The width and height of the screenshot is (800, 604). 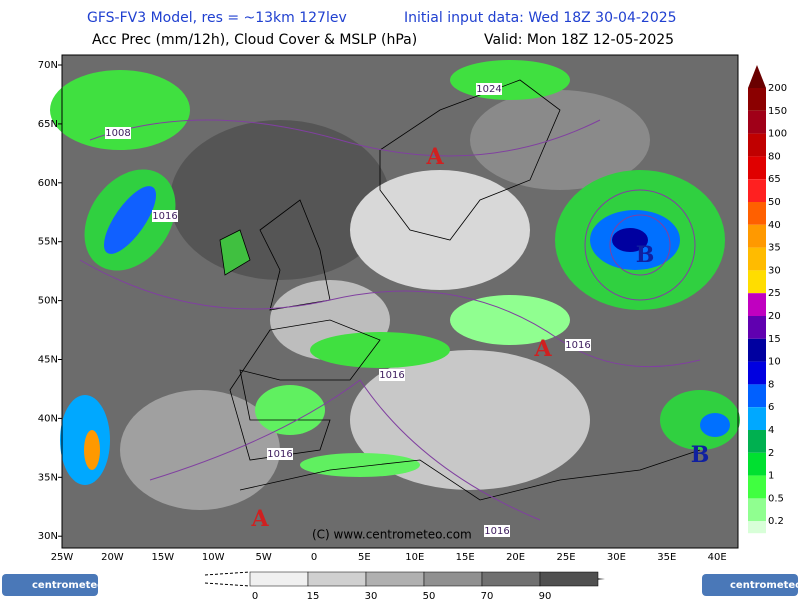 What do you see at coordinates (774, 179) in the screenshot?
I see `precip-label: 65` at bounding box center [774, 179].